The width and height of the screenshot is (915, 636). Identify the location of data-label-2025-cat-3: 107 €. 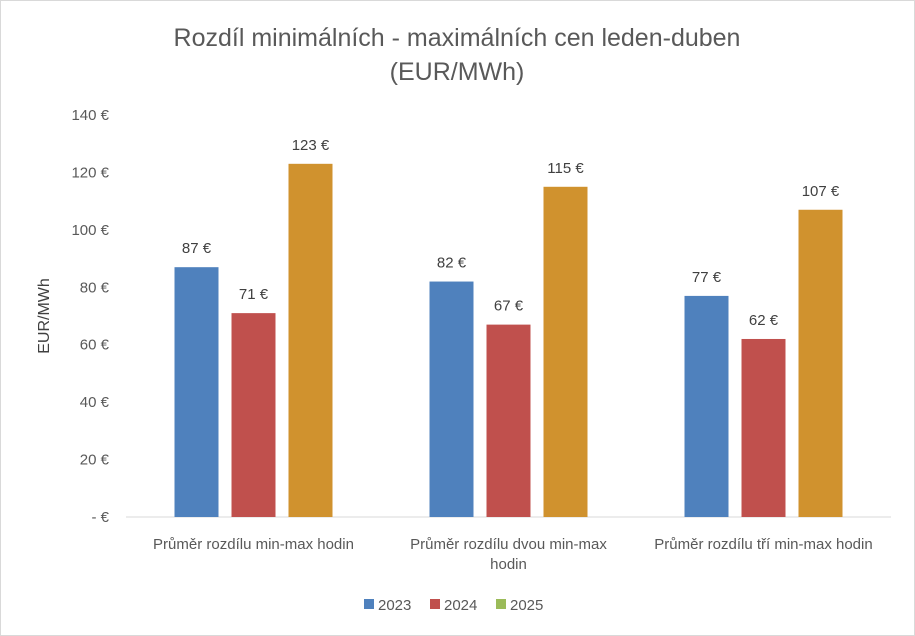
(821, 191).